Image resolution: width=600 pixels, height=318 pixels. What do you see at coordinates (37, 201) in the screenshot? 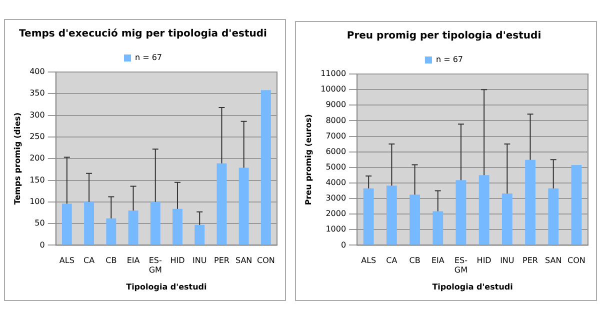
I see `y-tick-label: 100` at bounding box center [37, 201].